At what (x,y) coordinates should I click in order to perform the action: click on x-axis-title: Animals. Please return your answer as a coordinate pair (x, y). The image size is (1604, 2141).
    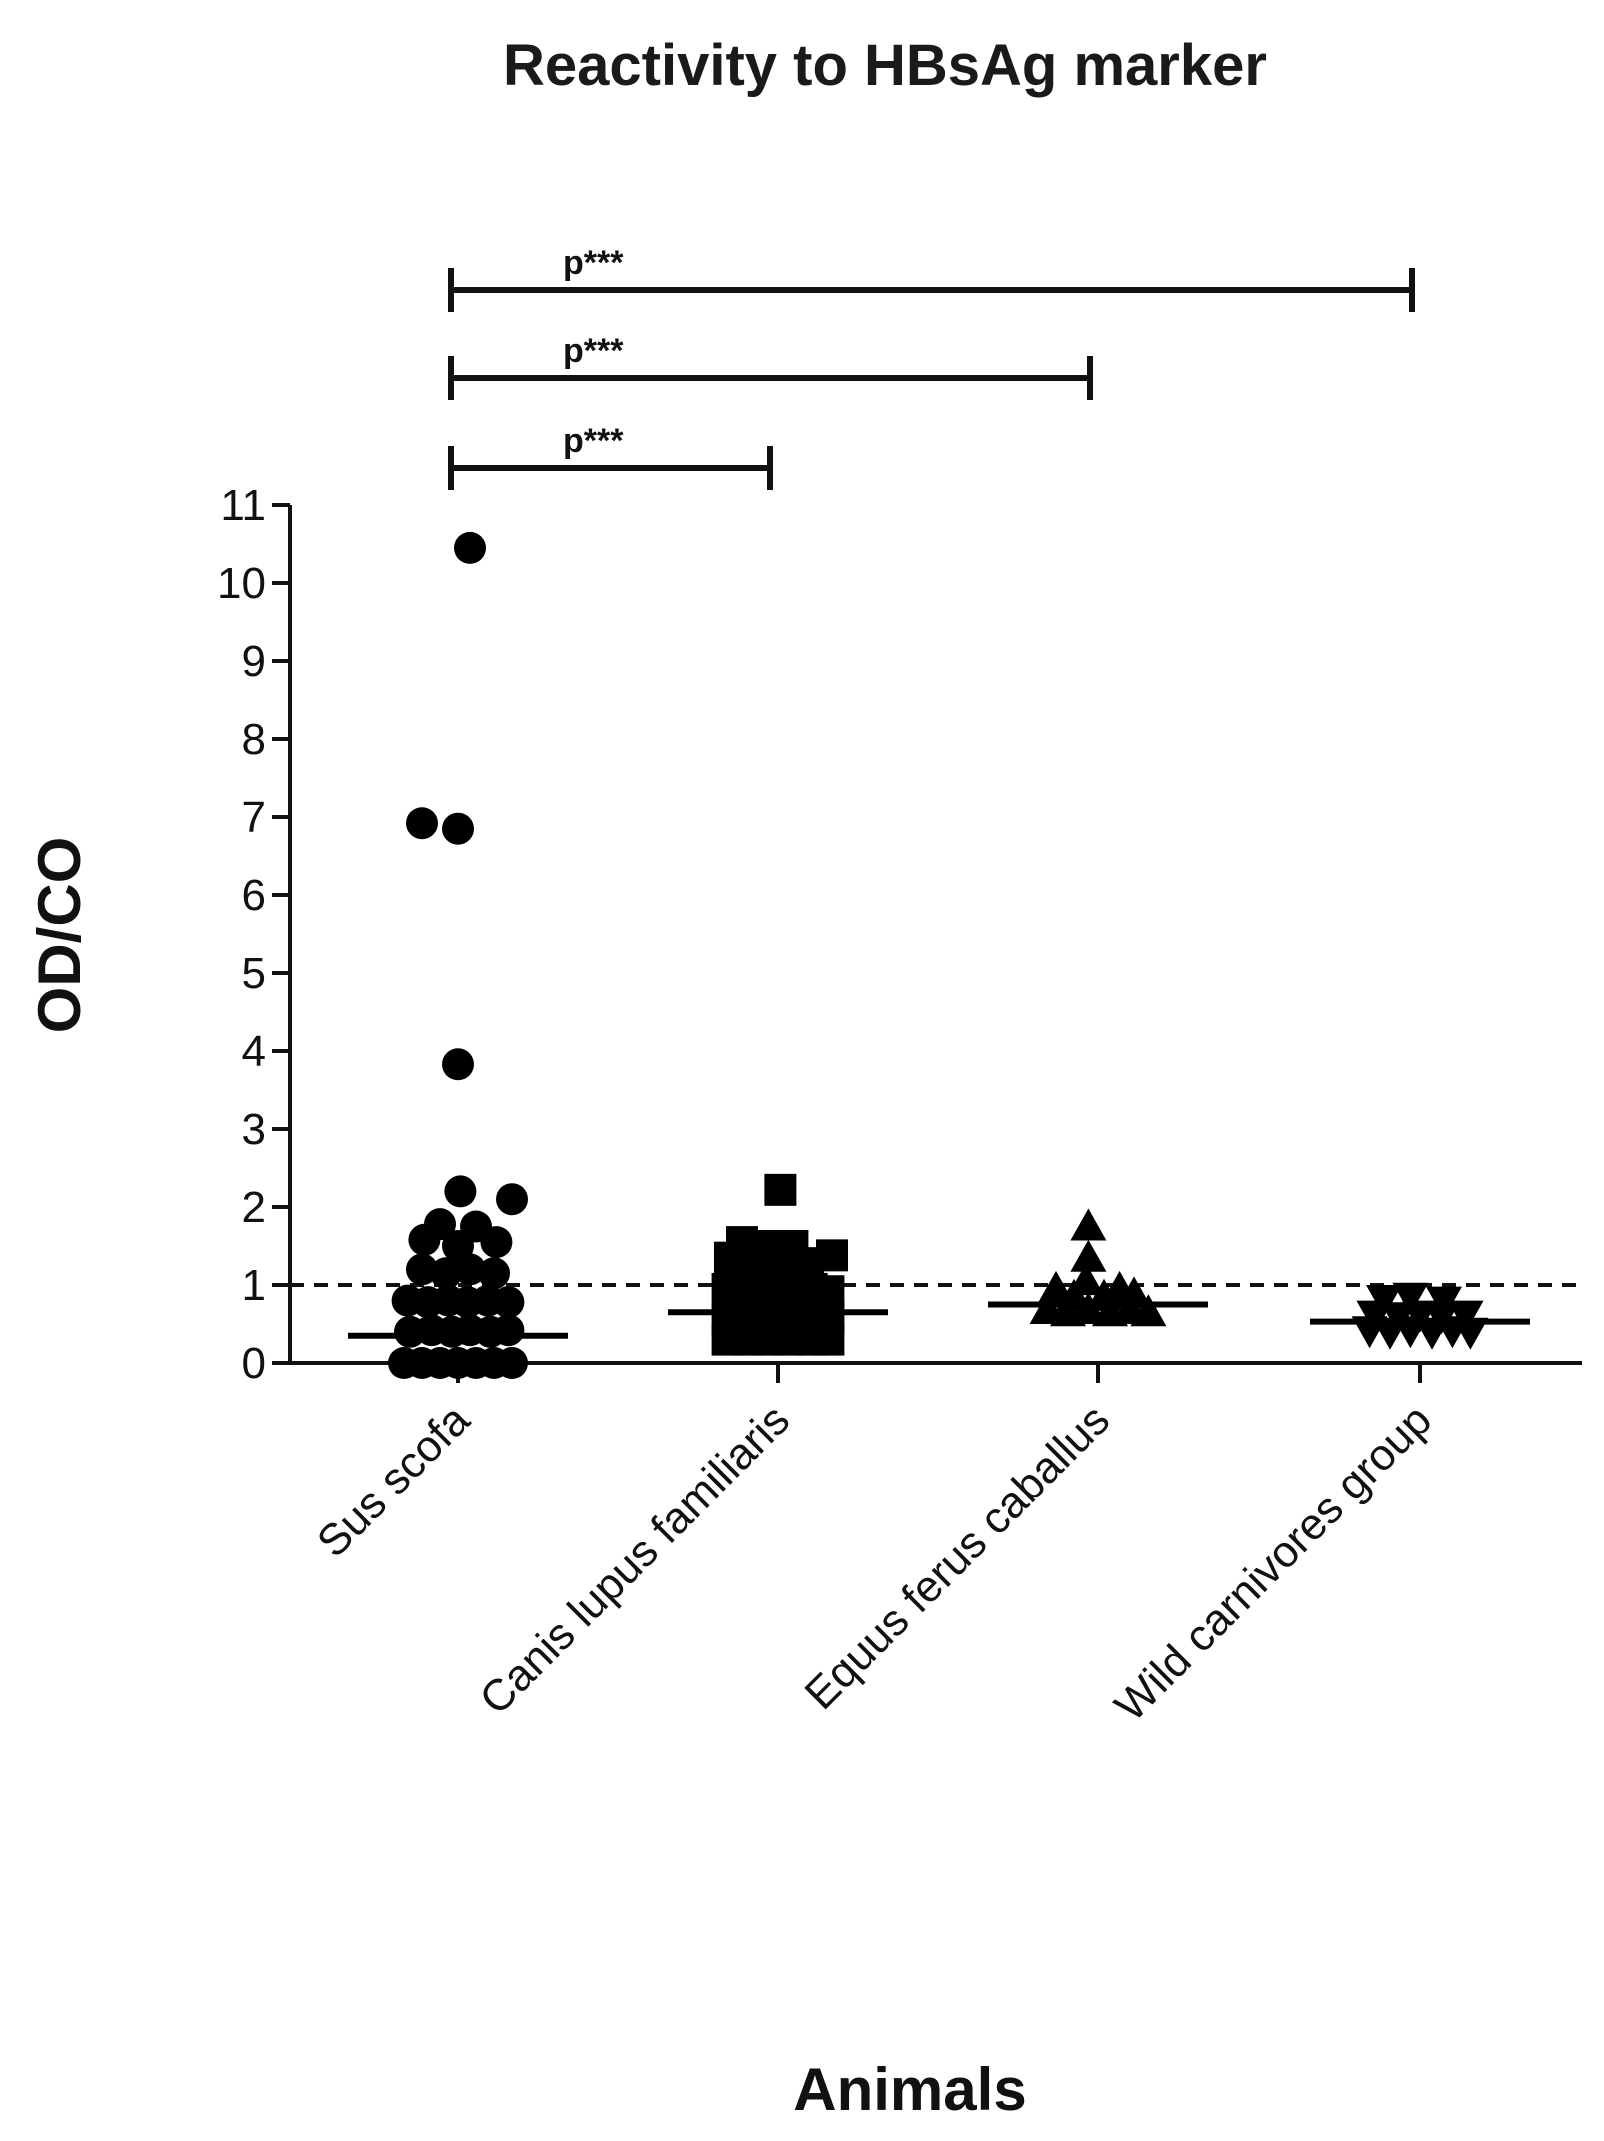
    Looking at the image, I should click on (909, 2089).